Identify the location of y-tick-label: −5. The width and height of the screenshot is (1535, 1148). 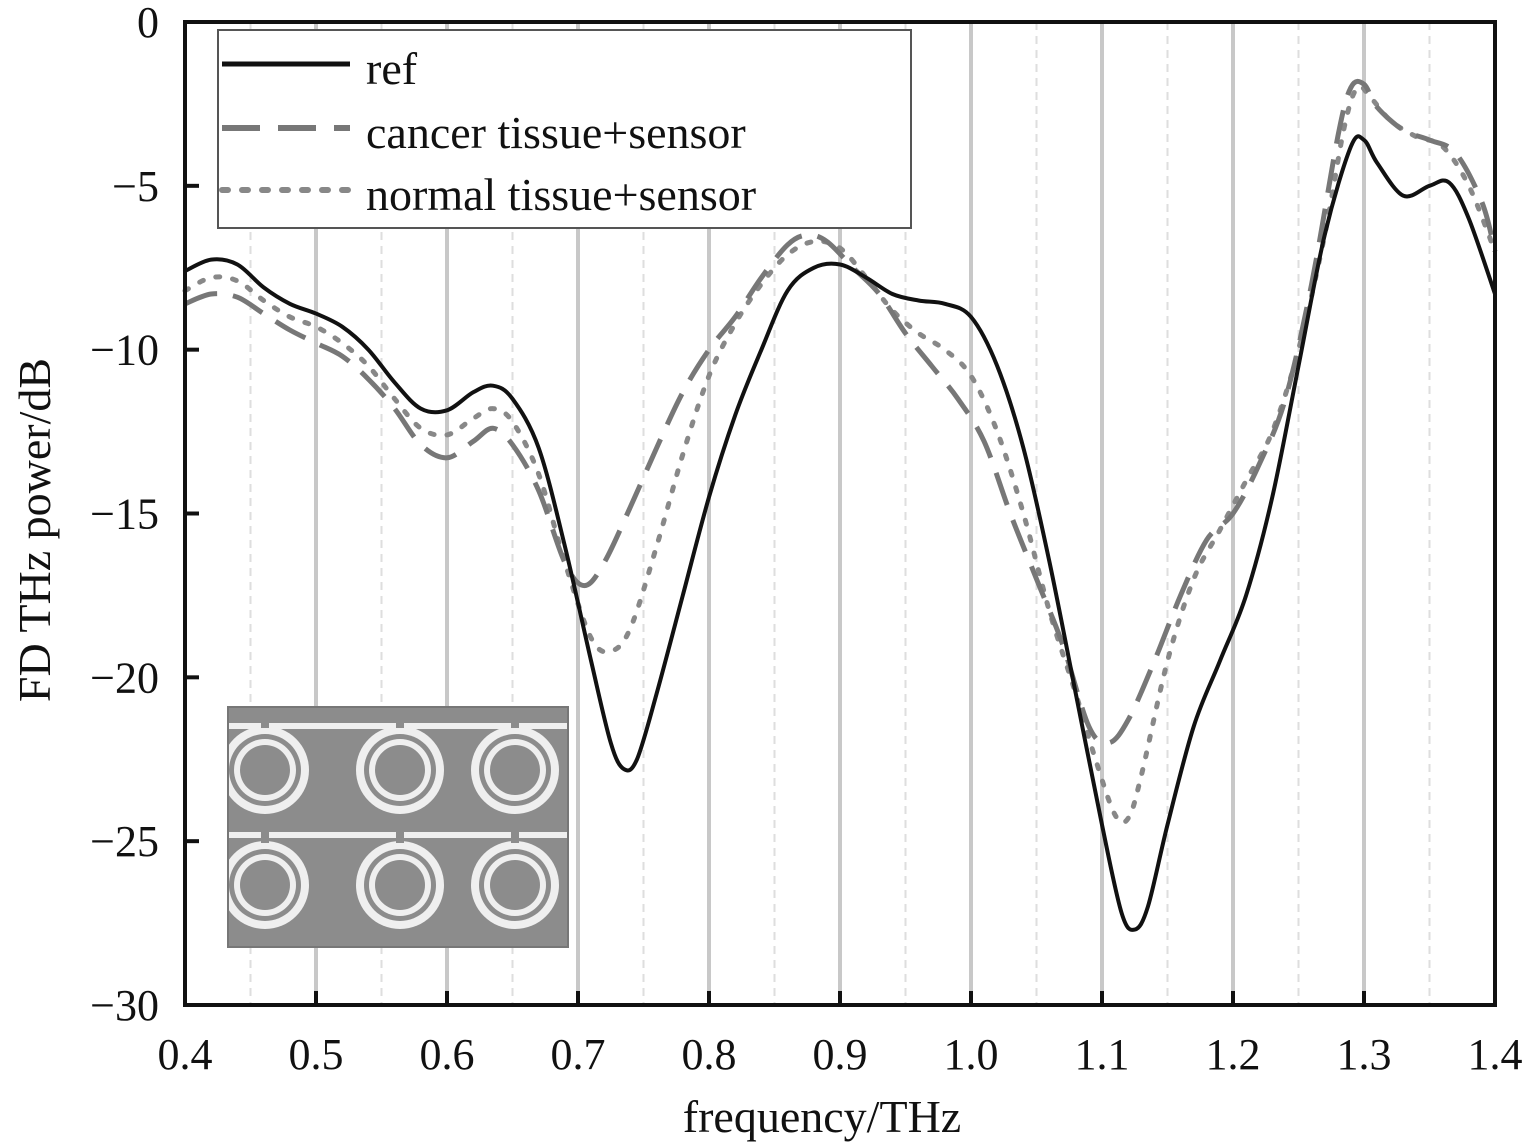
(135, 186).